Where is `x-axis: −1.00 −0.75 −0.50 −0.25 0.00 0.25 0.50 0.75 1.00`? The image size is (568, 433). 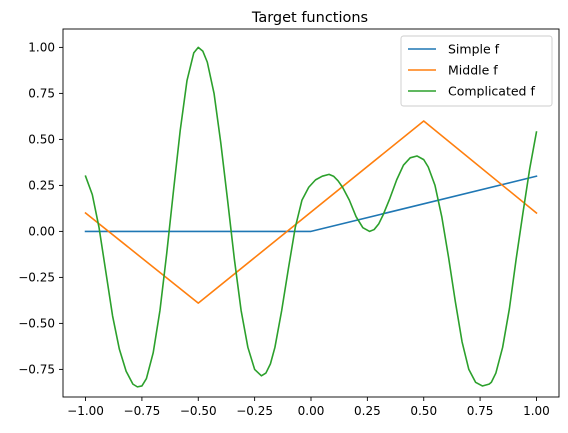
x-axis: −1.00 −0.75 −0.50 −0.25 0.00 0.25 0.50 0.75 1.00 is located at coordinates (308, 407).